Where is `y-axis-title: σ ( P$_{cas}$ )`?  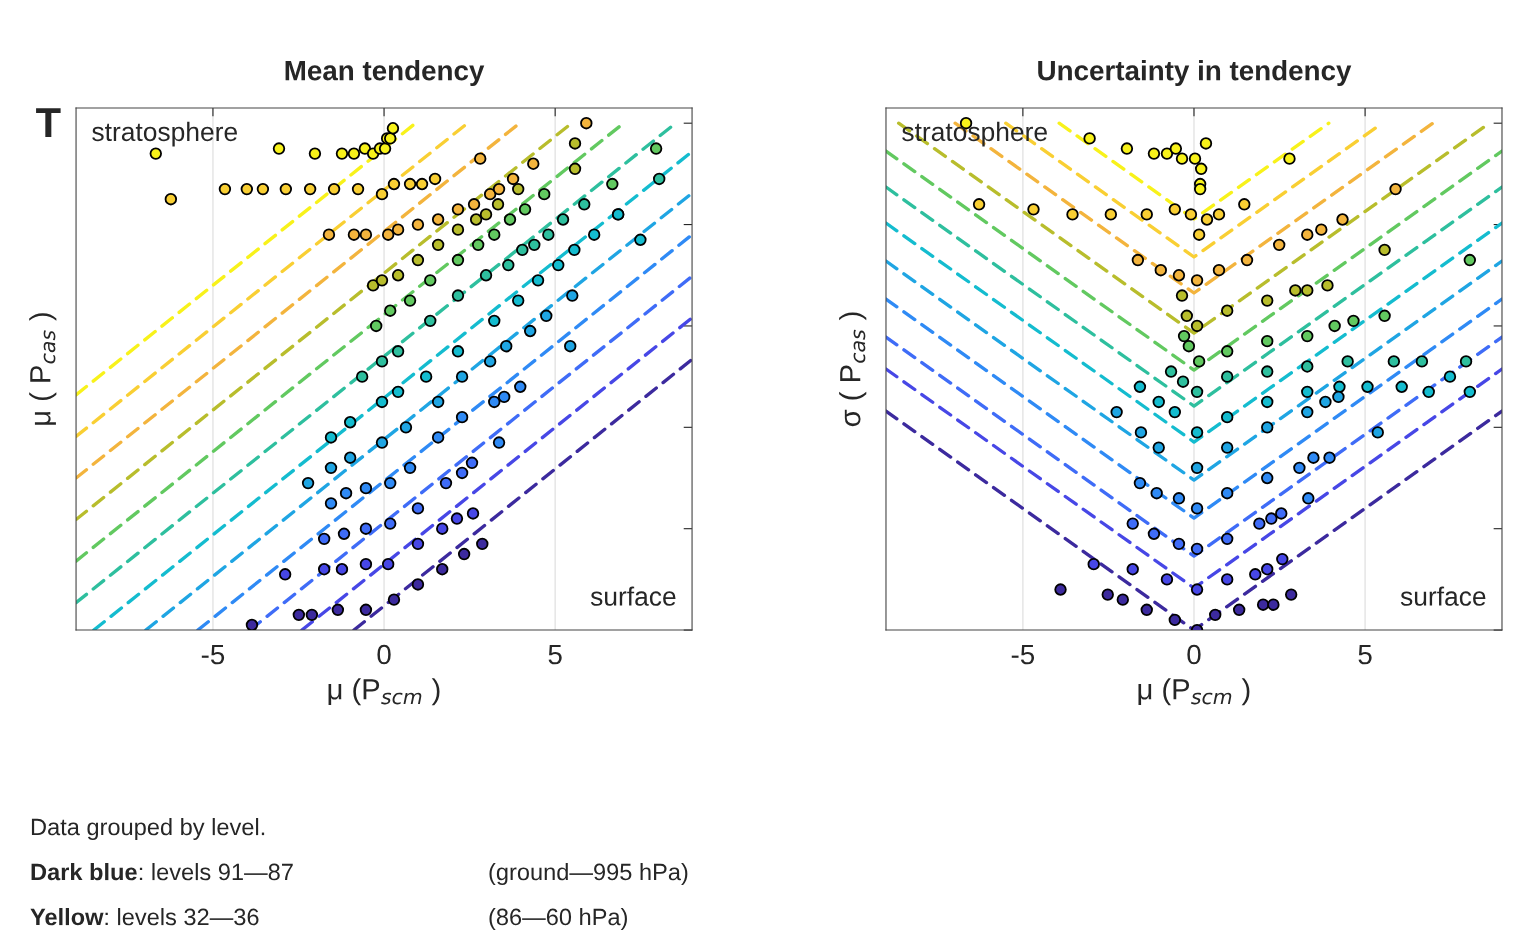 y-axis-title: σ ( P$_{cas}$ ) is located at coordinates (853, 369).